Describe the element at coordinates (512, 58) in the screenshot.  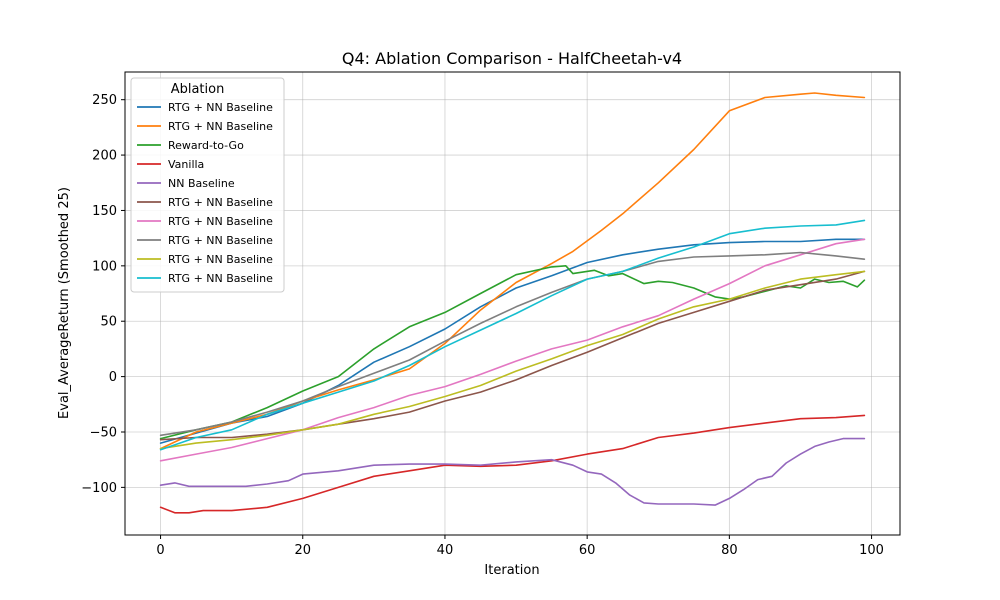
I see `chart-title: Q4: Ablation Comparison - HalfCheetah-v4` at that location.